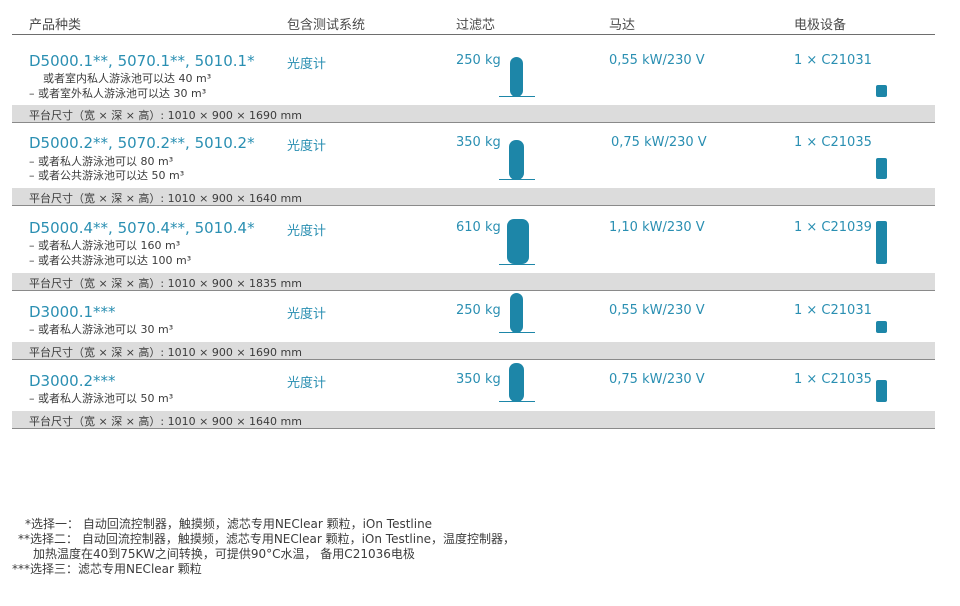 The image size is (960, 606). What do you see at coordinates (107, 569) in the screenshot?
I see `footnote-option-3: ***选择三：滤芯专用NEClear 颗粒` at bounding box center [107, 569].